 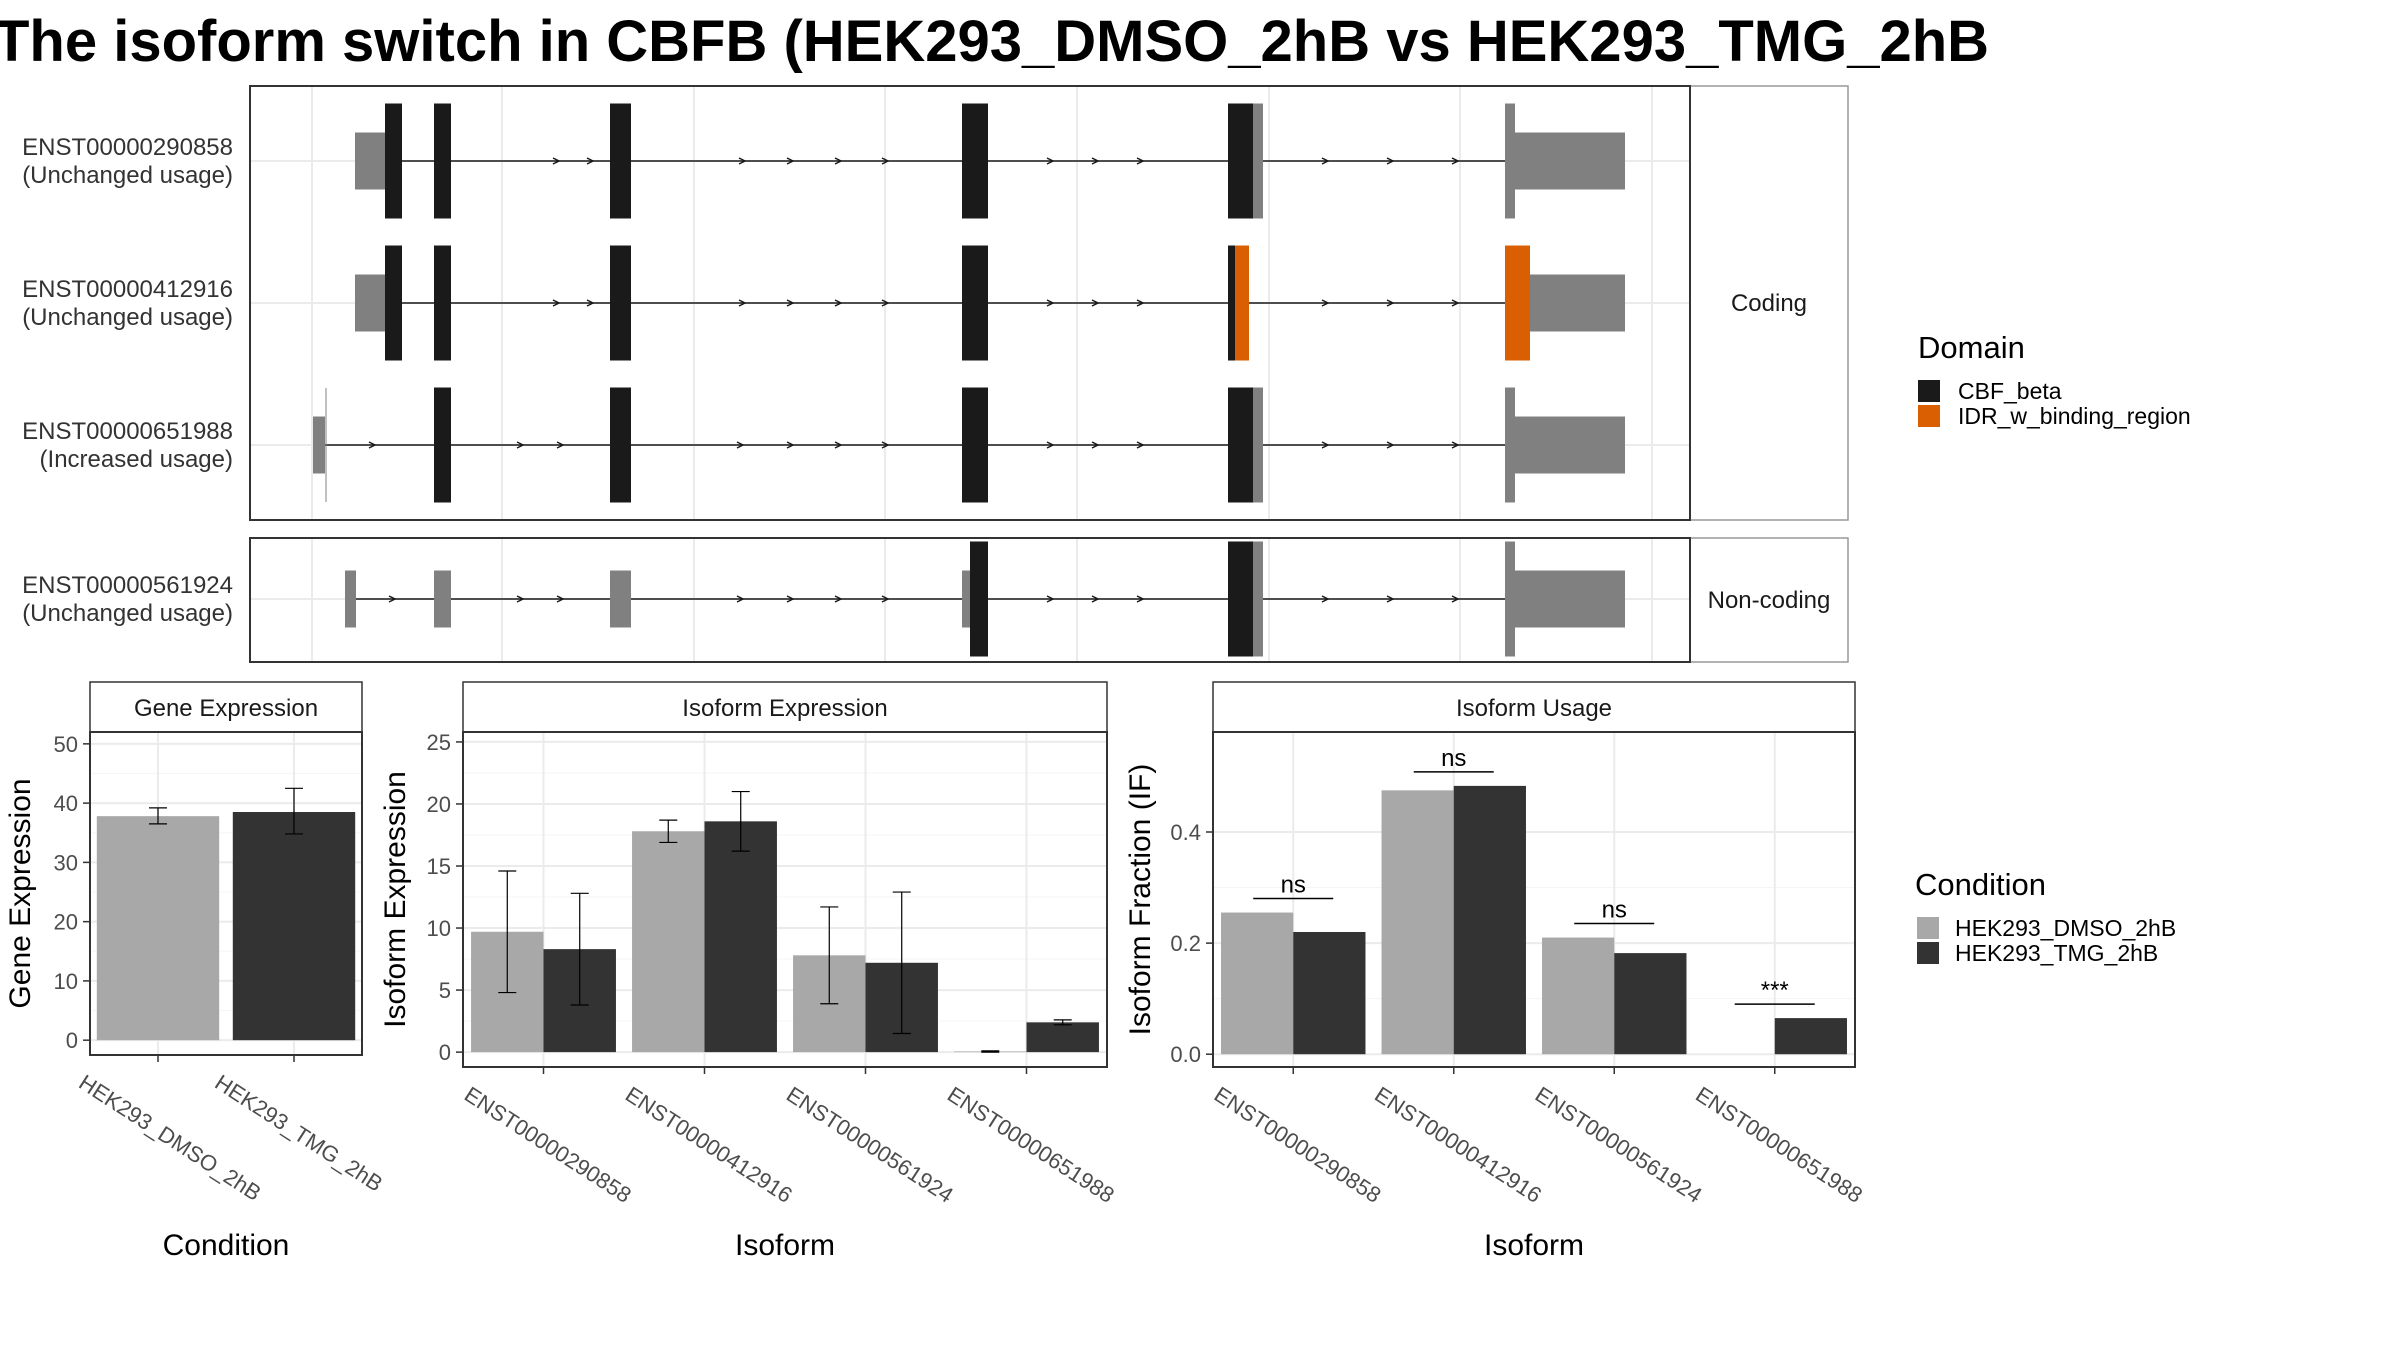 I want to click on condition-legend-swatch, so click(x=1928, y=953).